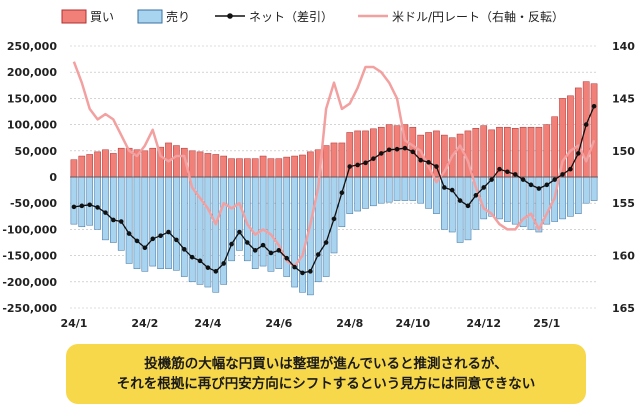 The width and height of the screenshot is (640, 413). What do you see at coordinates (623, 308) in the screenshot?
I see `y-right-tick-label: 165` at bounding box center [623, 308].